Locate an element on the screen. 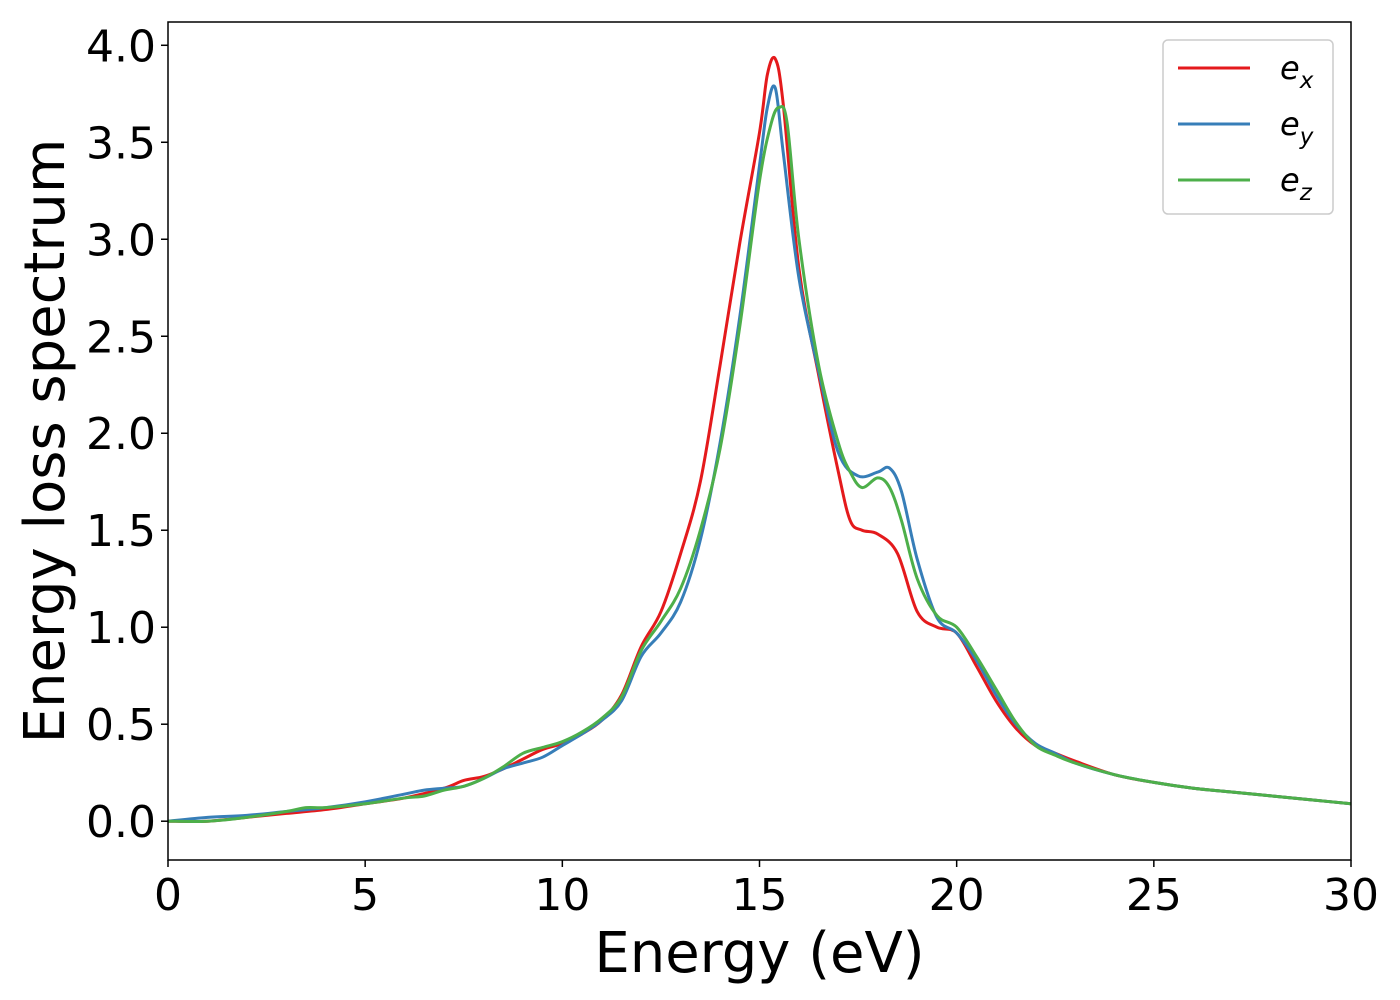  y-tick-label: 4.0 is located at coordinates (121, 46).